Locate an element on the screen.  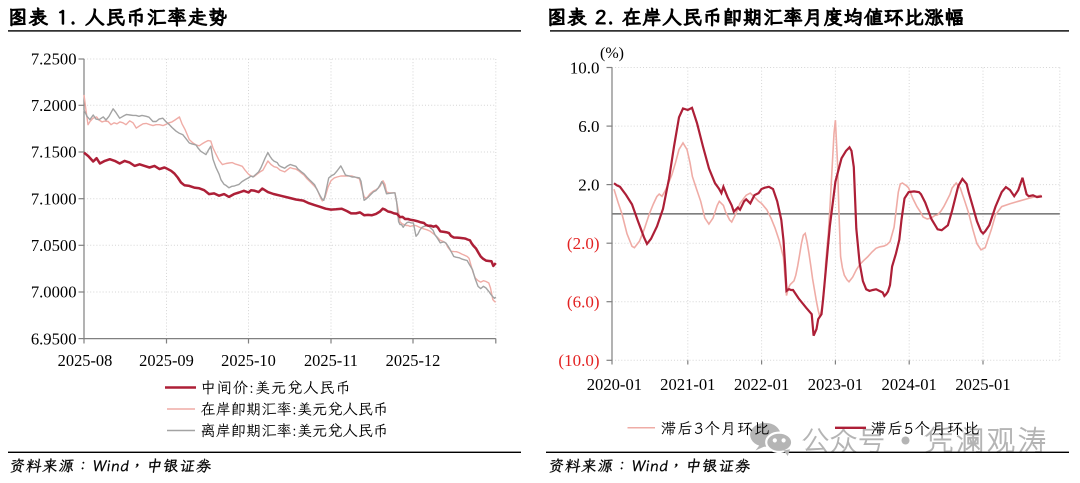
svg-text: 7.0000 is located at coordinates (54, 292).